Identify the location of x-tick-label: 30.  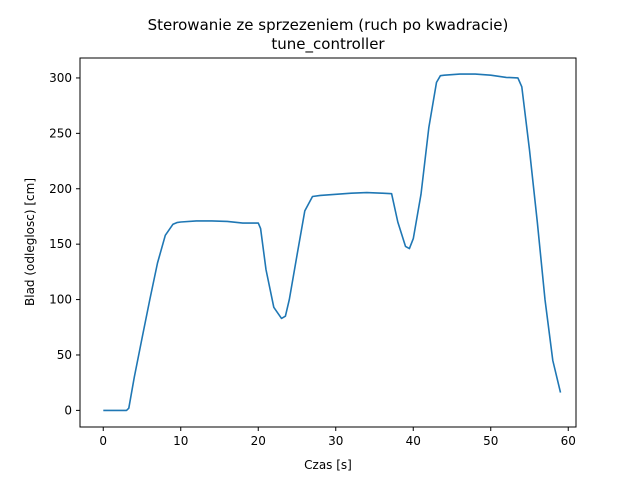
(335, 441).